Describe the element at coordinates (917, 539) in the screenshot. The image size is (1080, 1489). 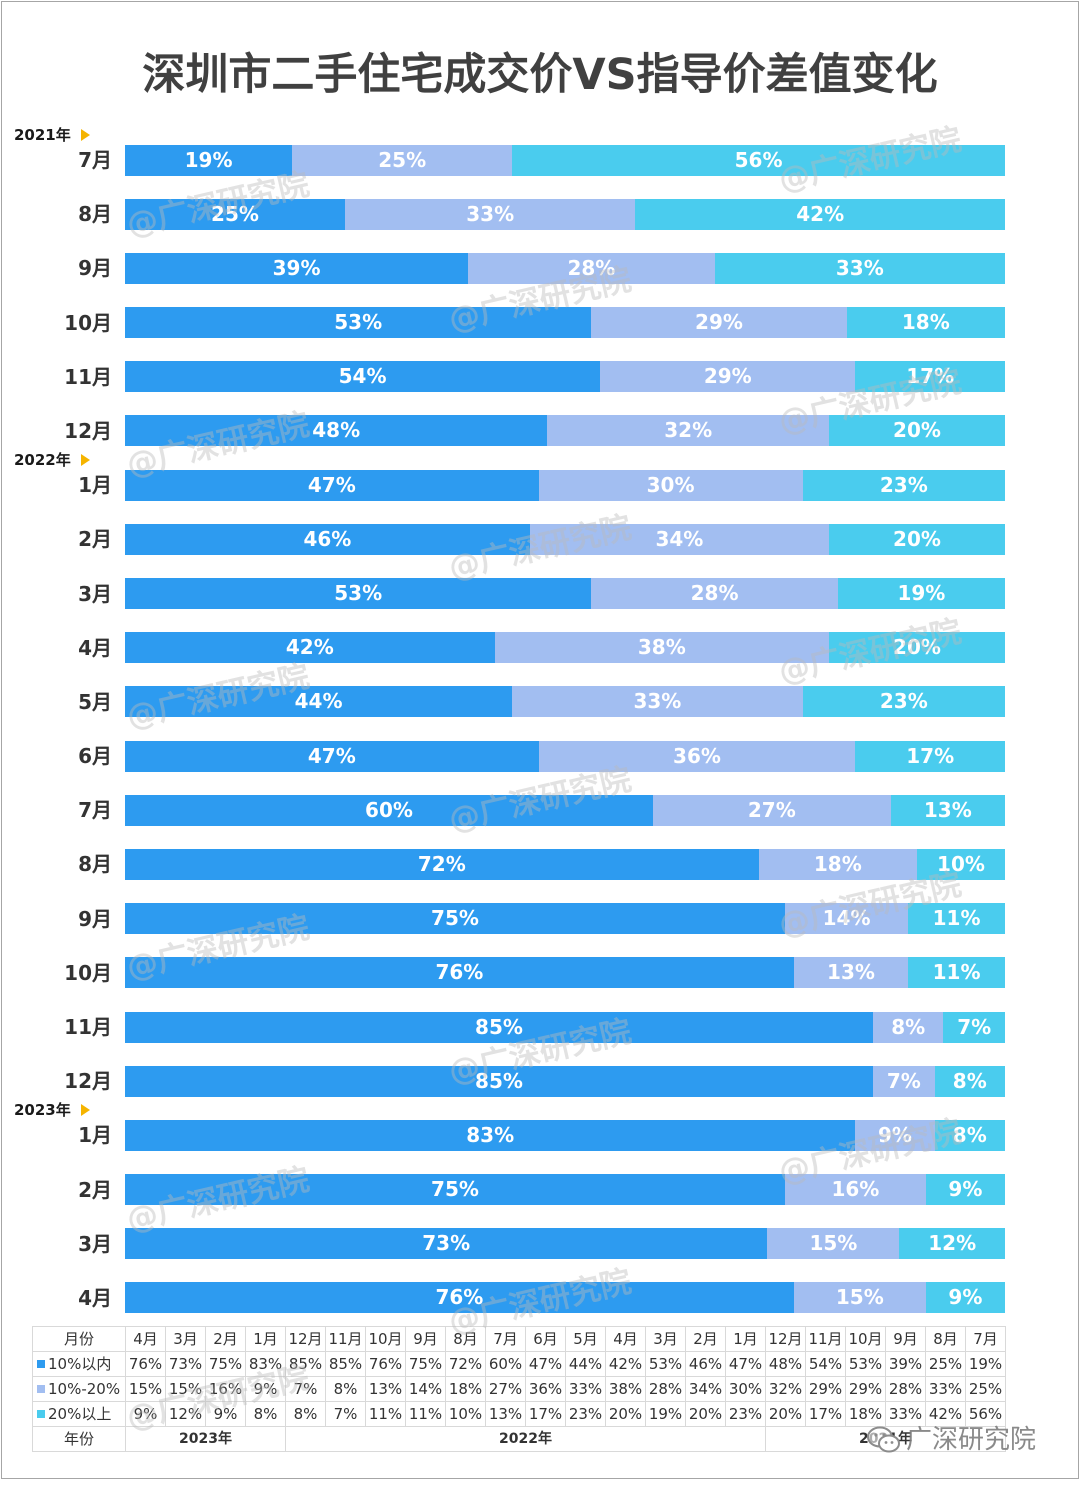
I see `bar-segment-series-3: 20%` at that location.